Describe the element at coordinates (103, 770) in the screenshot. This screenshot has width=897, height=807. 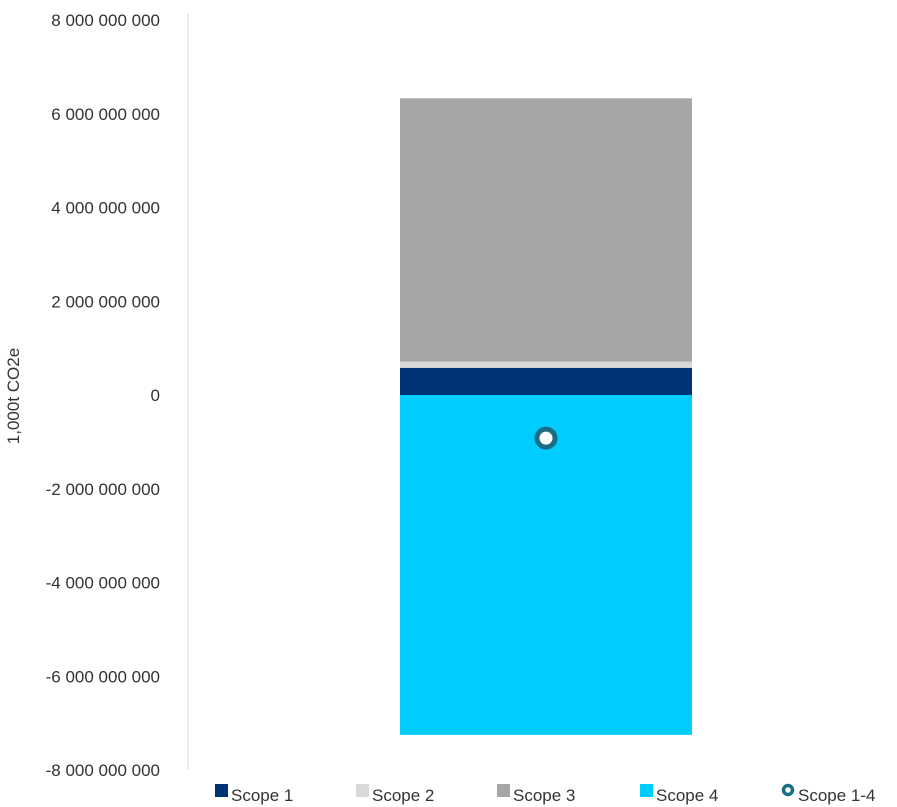
I see `y-tick-label: -8 000 000 000` at that location.